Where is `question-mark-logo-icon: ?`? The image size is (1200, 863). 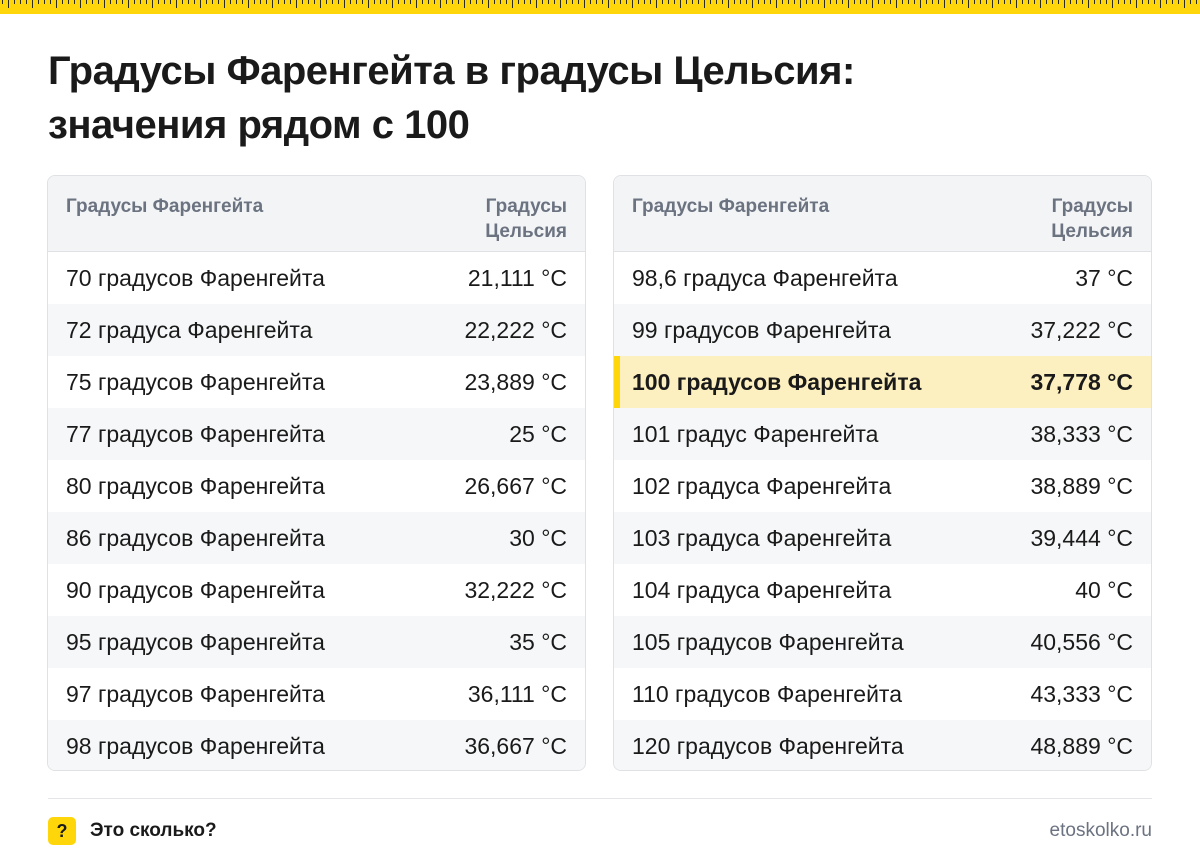 question-mark-logo-icon: ? is located at coordinates (62, 831).